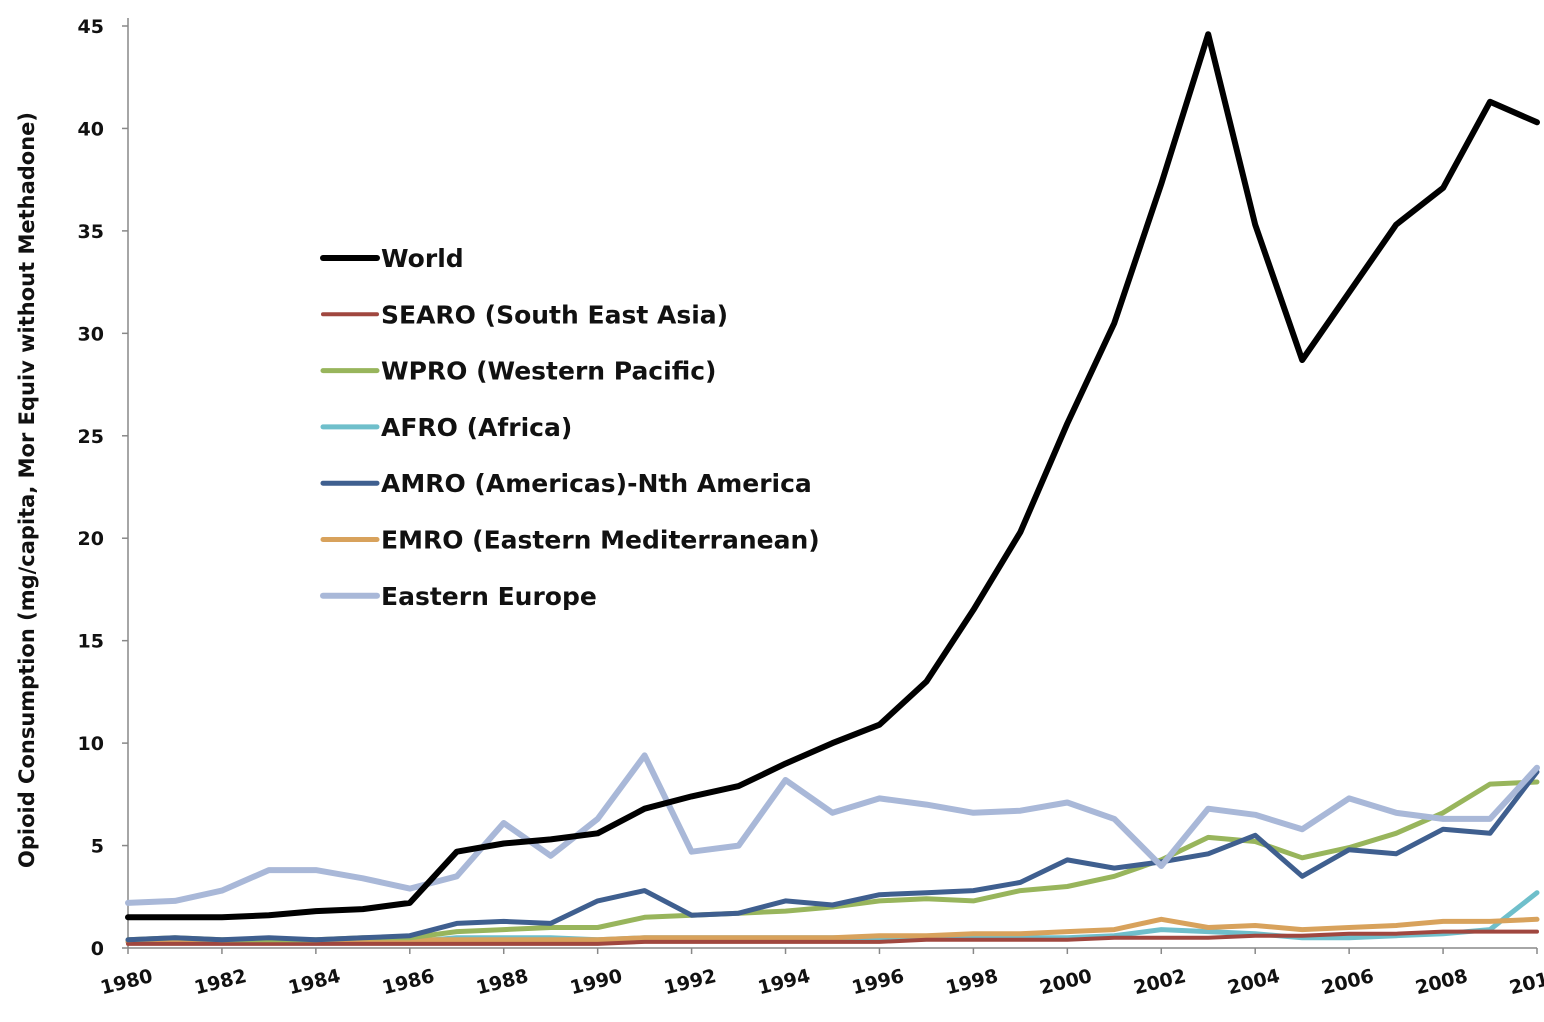 The image size is (1544, 1022). What do you see at coordinates (91, 539) in the screenshot?
I see `y-tick-label: 20` at bounding box center [91, 539].